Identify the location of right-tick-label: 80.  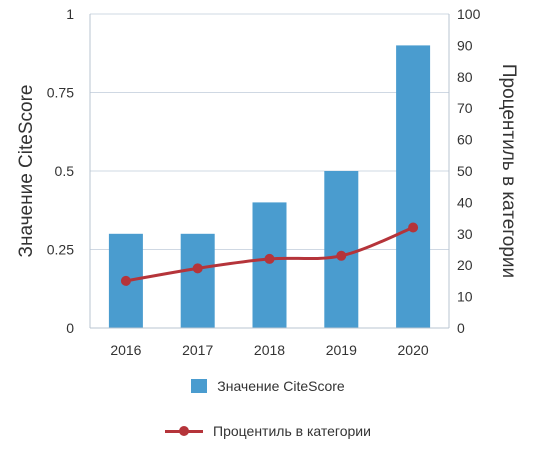
(465, 77).